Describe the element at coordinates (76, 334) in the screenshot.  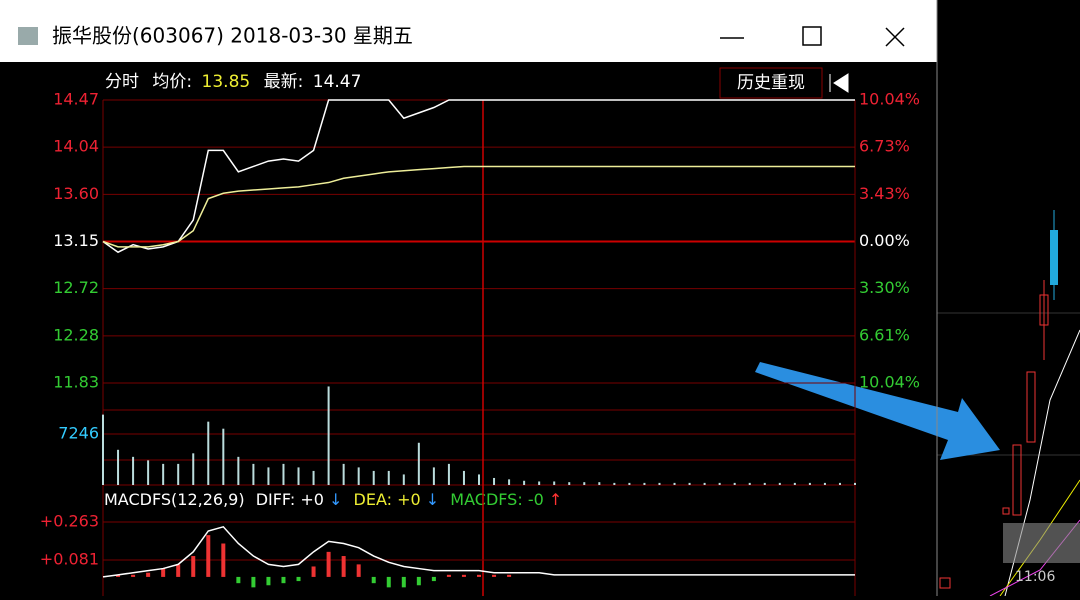
I see `left-tick-label: 12.28` at that location.